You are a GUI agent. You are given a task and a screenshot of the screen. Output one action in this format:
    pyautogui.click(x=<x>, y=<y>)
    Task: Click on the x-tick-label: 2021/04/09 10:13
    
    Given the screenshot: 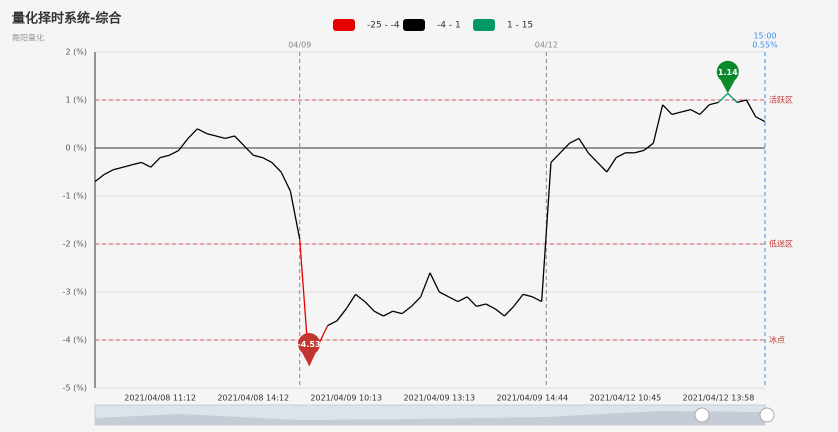 What is the action you would take?
    pyautogui.click(x=346, y=398)
    